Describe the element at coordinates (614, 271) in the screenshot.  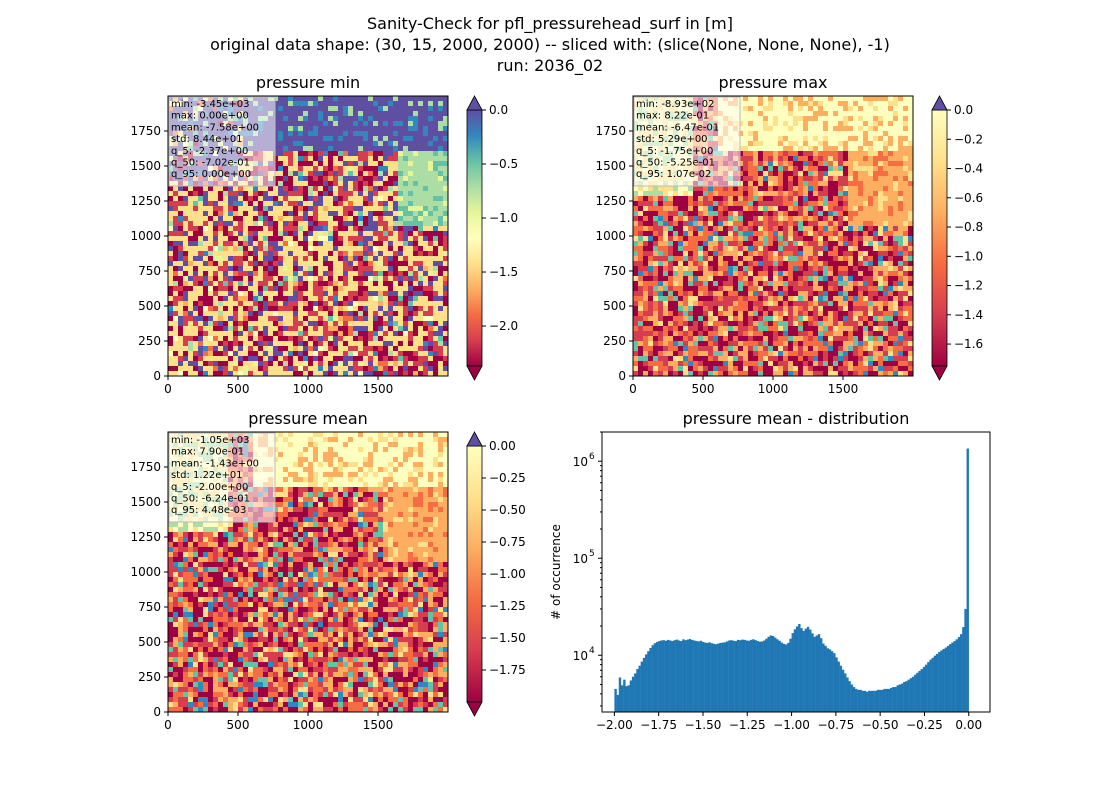
I see `y-tick-label: 750` at that location.